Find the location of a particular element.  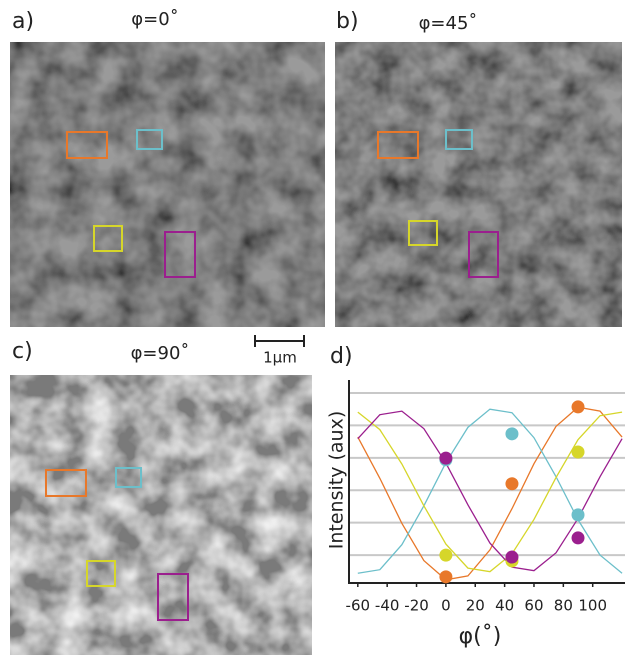

x-tick-label: 40 is located at coordinates (504, 606).